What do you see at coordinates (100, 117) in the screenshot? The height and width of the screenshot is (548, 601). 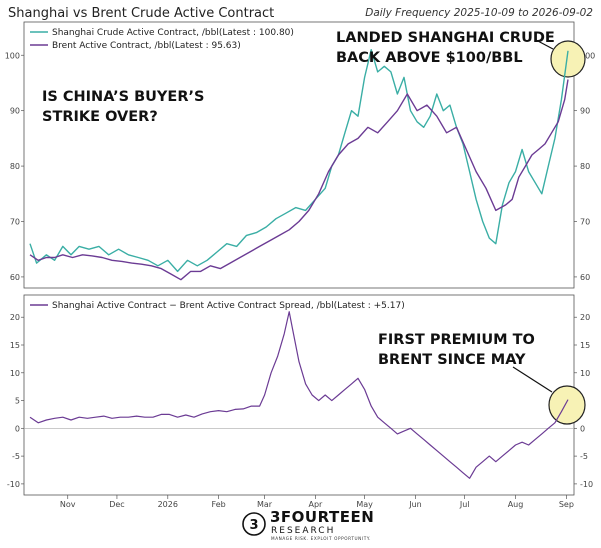 I see `annotation-question-line2: STRIKE OVER?` at bounding box center [100, 117].